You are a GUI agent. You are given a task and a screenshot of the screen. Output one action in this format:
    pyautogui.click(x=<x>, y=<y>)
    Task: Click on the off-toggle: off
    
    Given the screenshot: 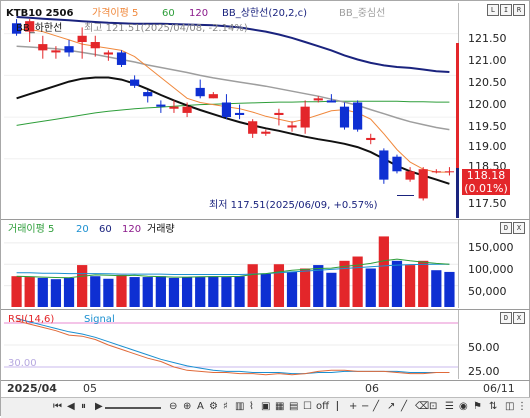 What is the action you would take?
    pyautogui.click(x=323, y=406)
    